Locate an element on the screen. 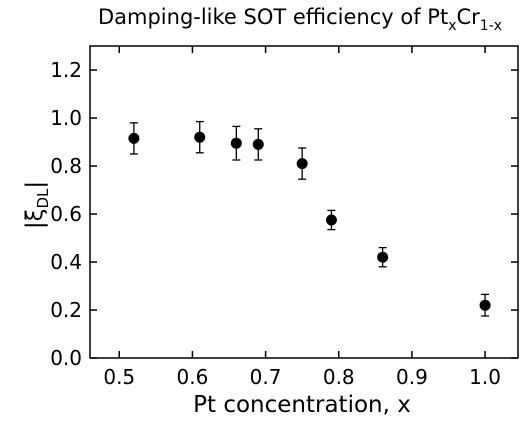 The image size is (520, 425). y-label-part: | is located at coordinates (35, 185).